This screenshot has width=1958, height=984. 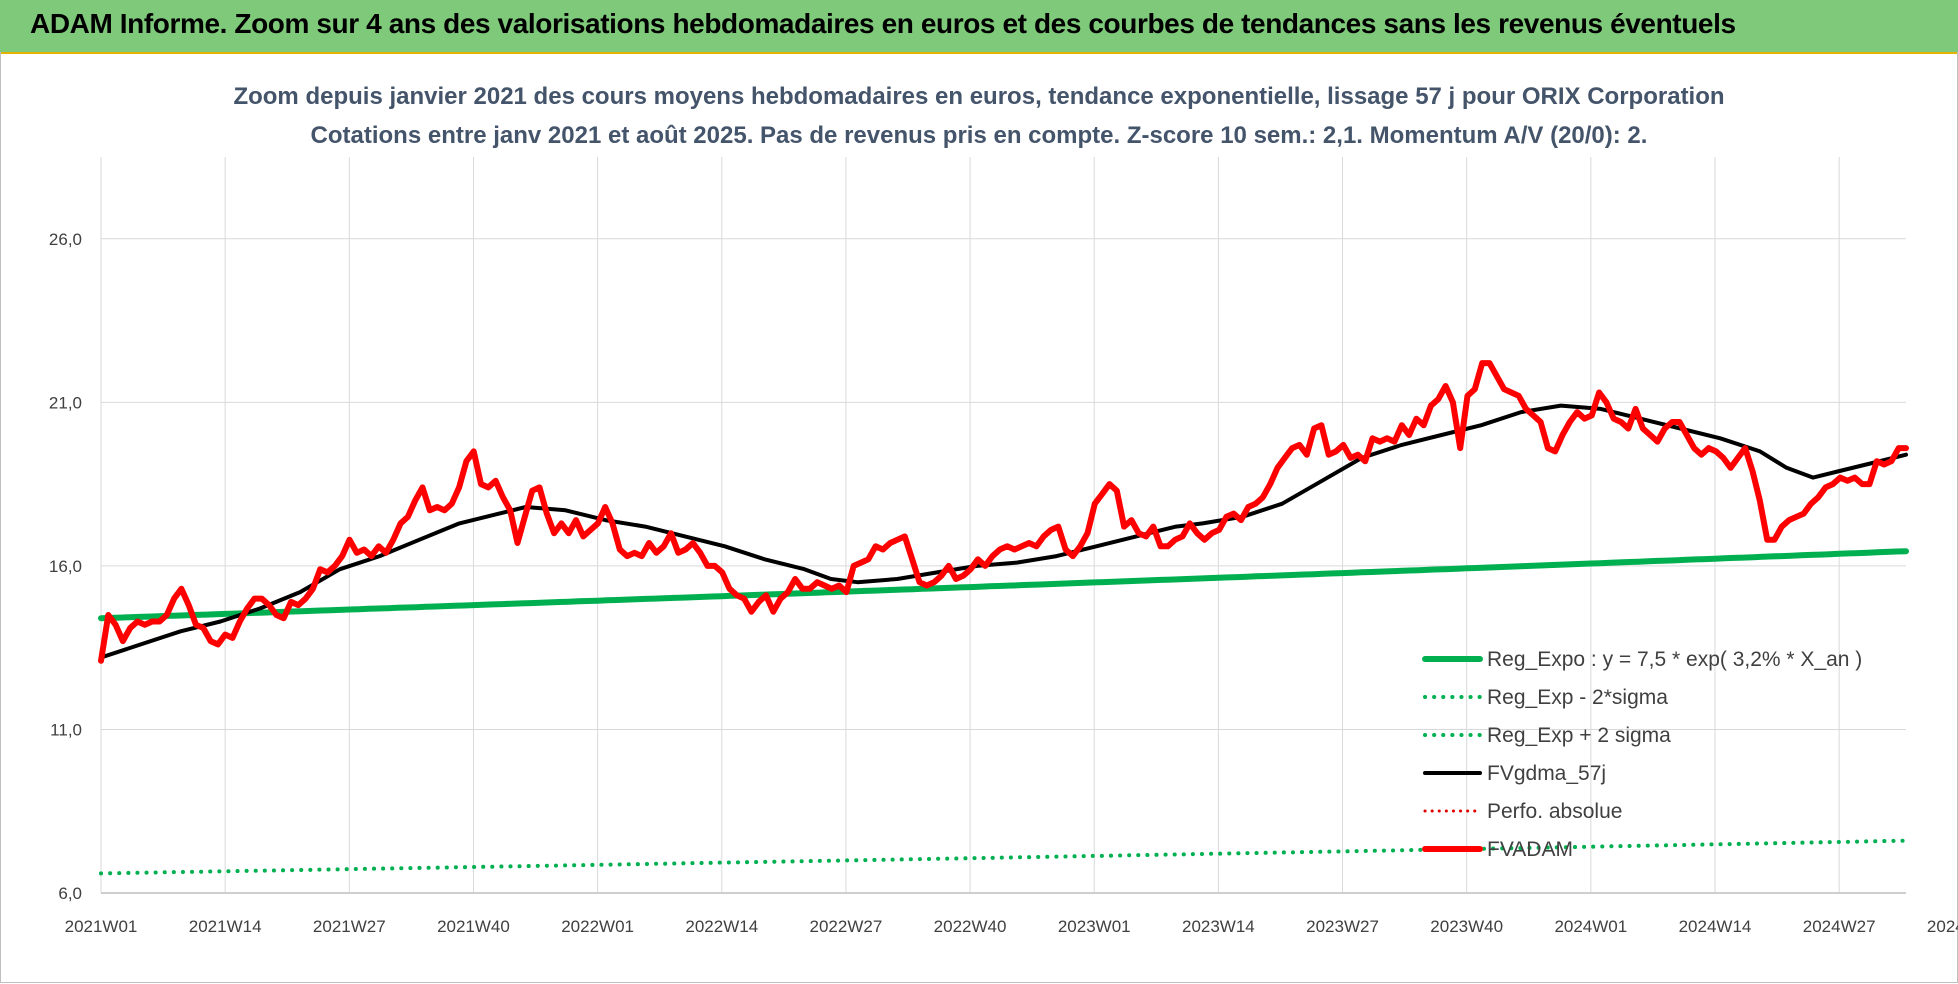 What do you see at coordinates (1590, 926) in the screenshot?
I see `x-tick-label: 2024W01` at bounding box center [1590, 926].